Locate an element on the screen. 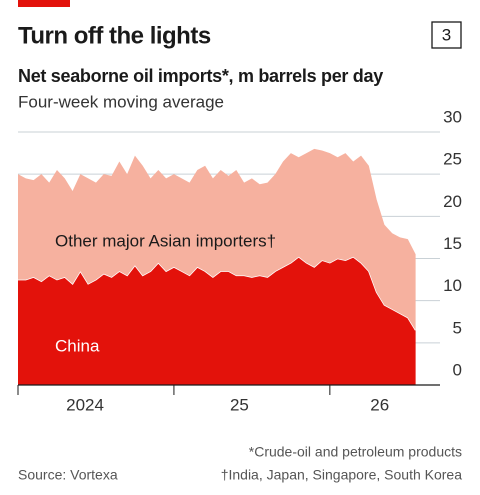  x-tick-label: 2024 is located at coordinates (85, 404).